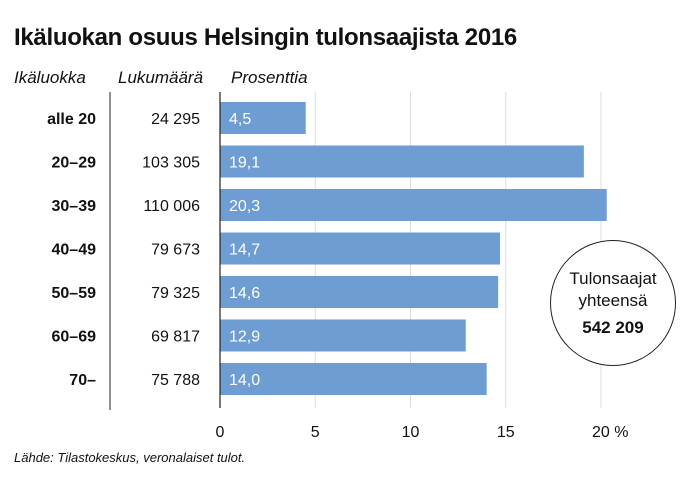 This screenshot has height=491, width=700. I want to click on x-tick-label: 20 %, so click(610, 432).